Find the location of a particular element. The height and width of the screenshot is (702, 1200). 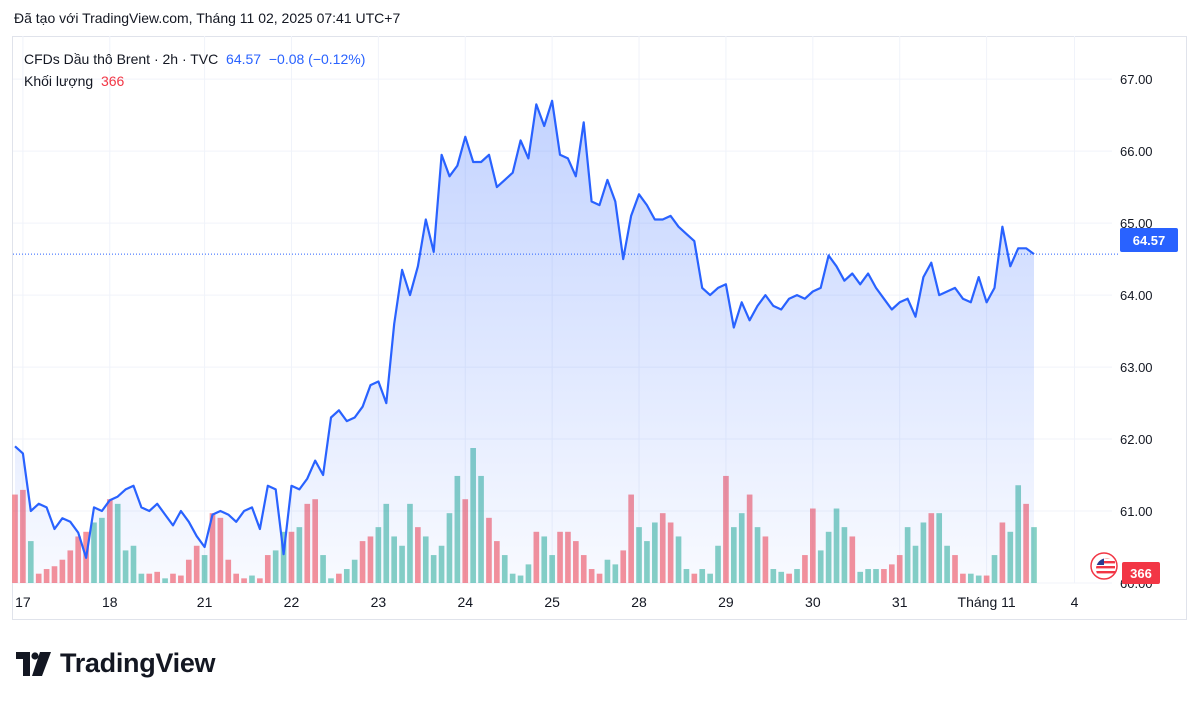

x-tick-label: 18 is located at coordinates (110, 602).